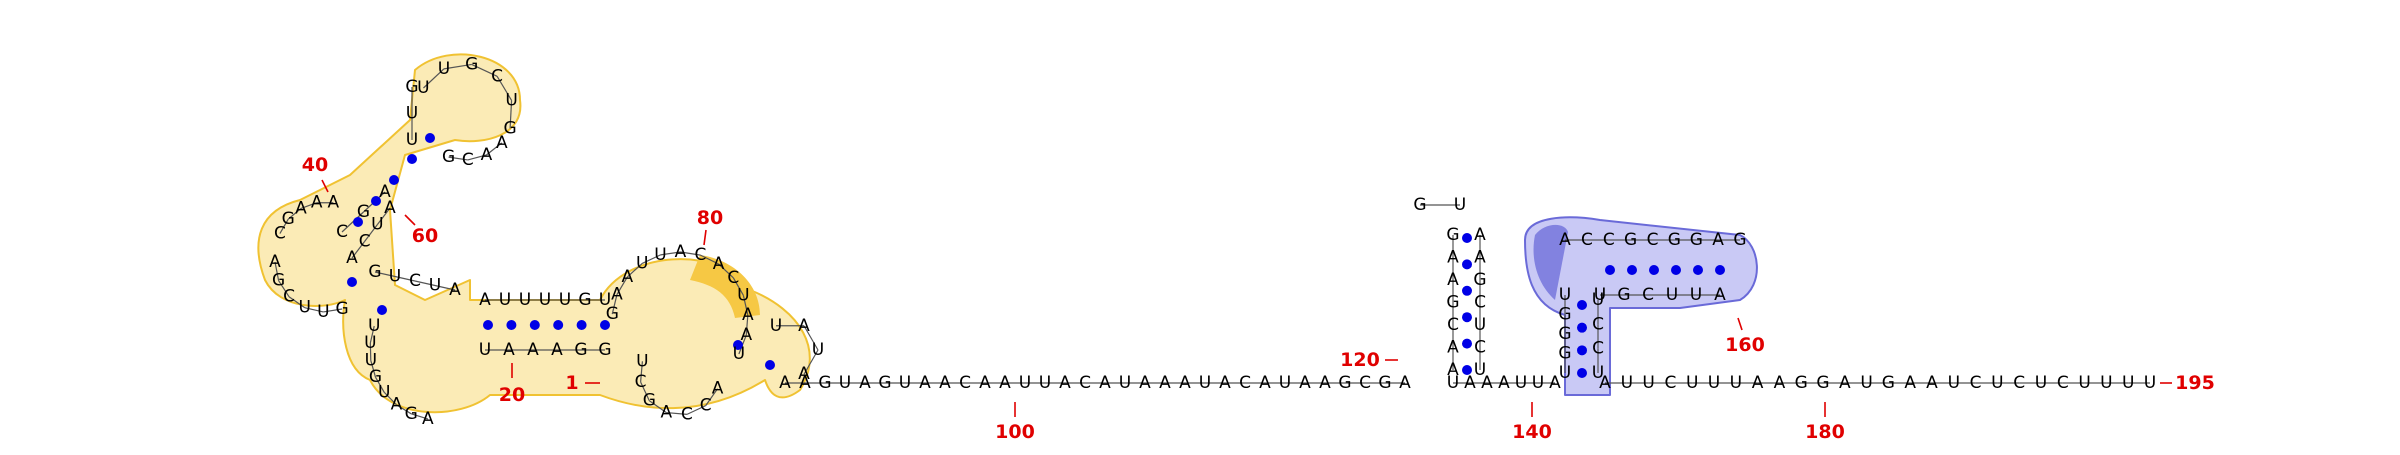 Image resolution: width=2400 pixels, height=455 pixels. Describe the element at coordinates (315, 165) in the screenshot. I see `position-number: 40` at that location.